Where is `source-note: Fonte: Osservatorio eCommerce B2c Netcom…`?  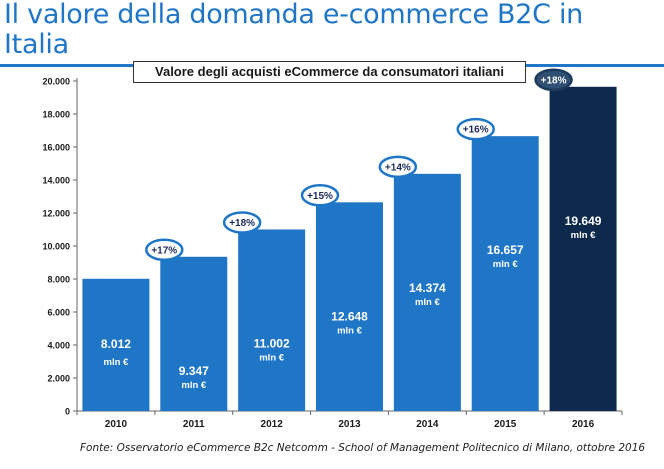
source-note: Fonte: Osservatorio eCommerce B2c Netcom… is located at coordinates (363, 448).